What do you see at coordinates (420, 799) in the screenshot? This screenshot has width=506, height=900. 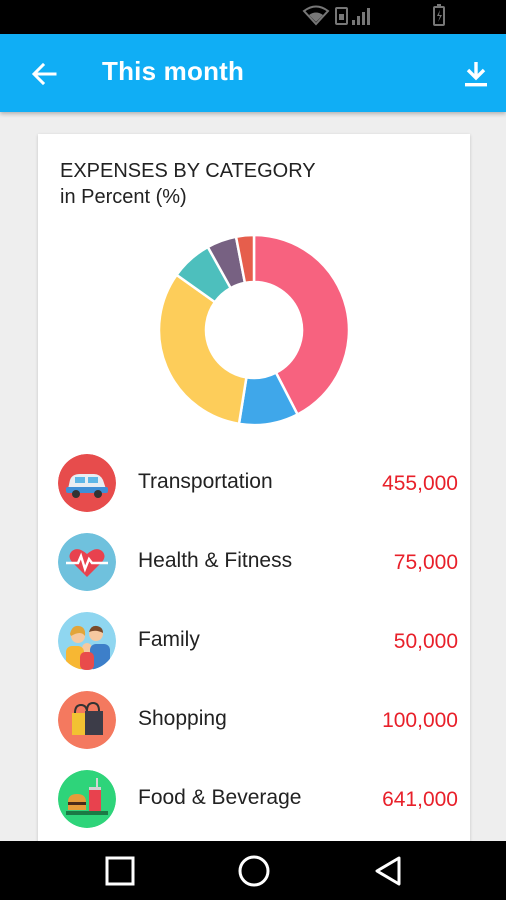 I see `category-amount: 641,000` at bounding box center [420, 799].